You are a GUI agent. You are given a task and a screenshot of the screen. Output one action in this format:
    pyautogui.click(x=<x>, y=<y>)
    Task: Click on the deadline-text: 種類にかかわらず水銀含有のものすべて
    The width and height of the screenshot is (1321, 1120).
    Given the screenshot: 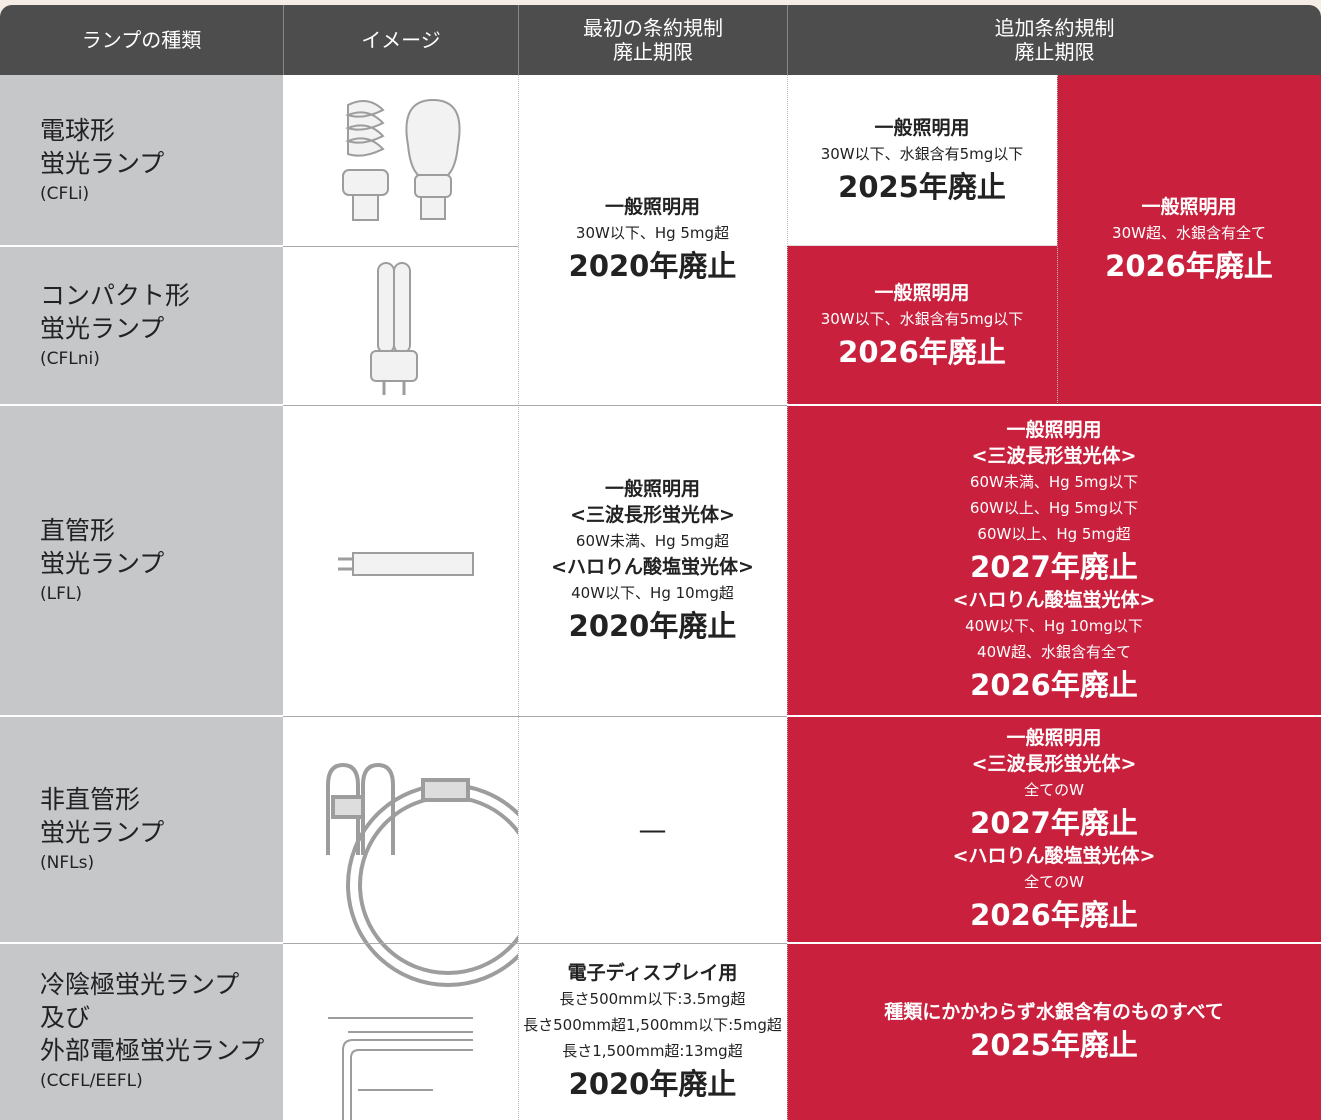 What is the action you would take?
    pyautogui.click(x=1054, y=1011)
    